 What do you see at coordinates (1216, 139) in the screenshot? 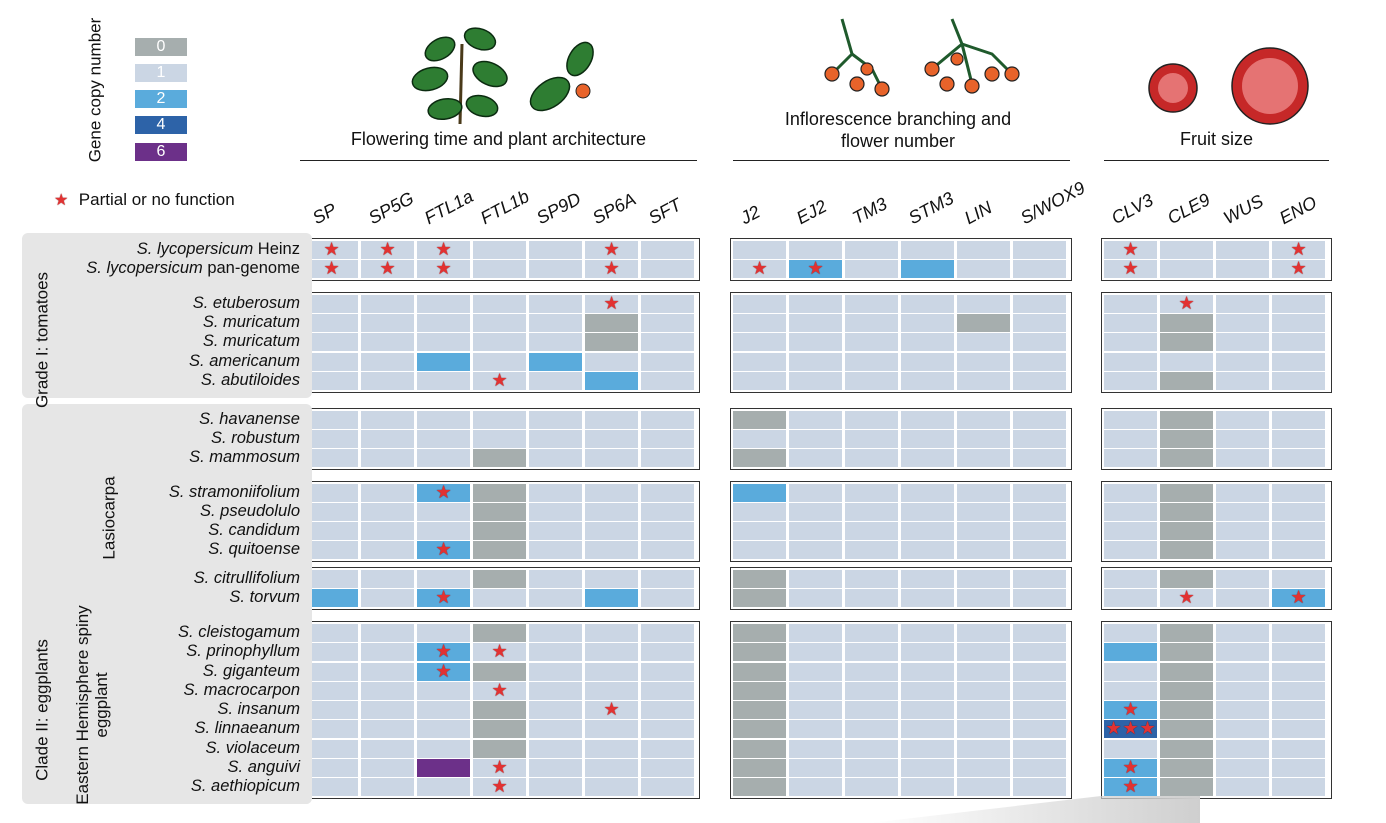
I see `section-title: Fruit size` at bounding box center [1216, 139].